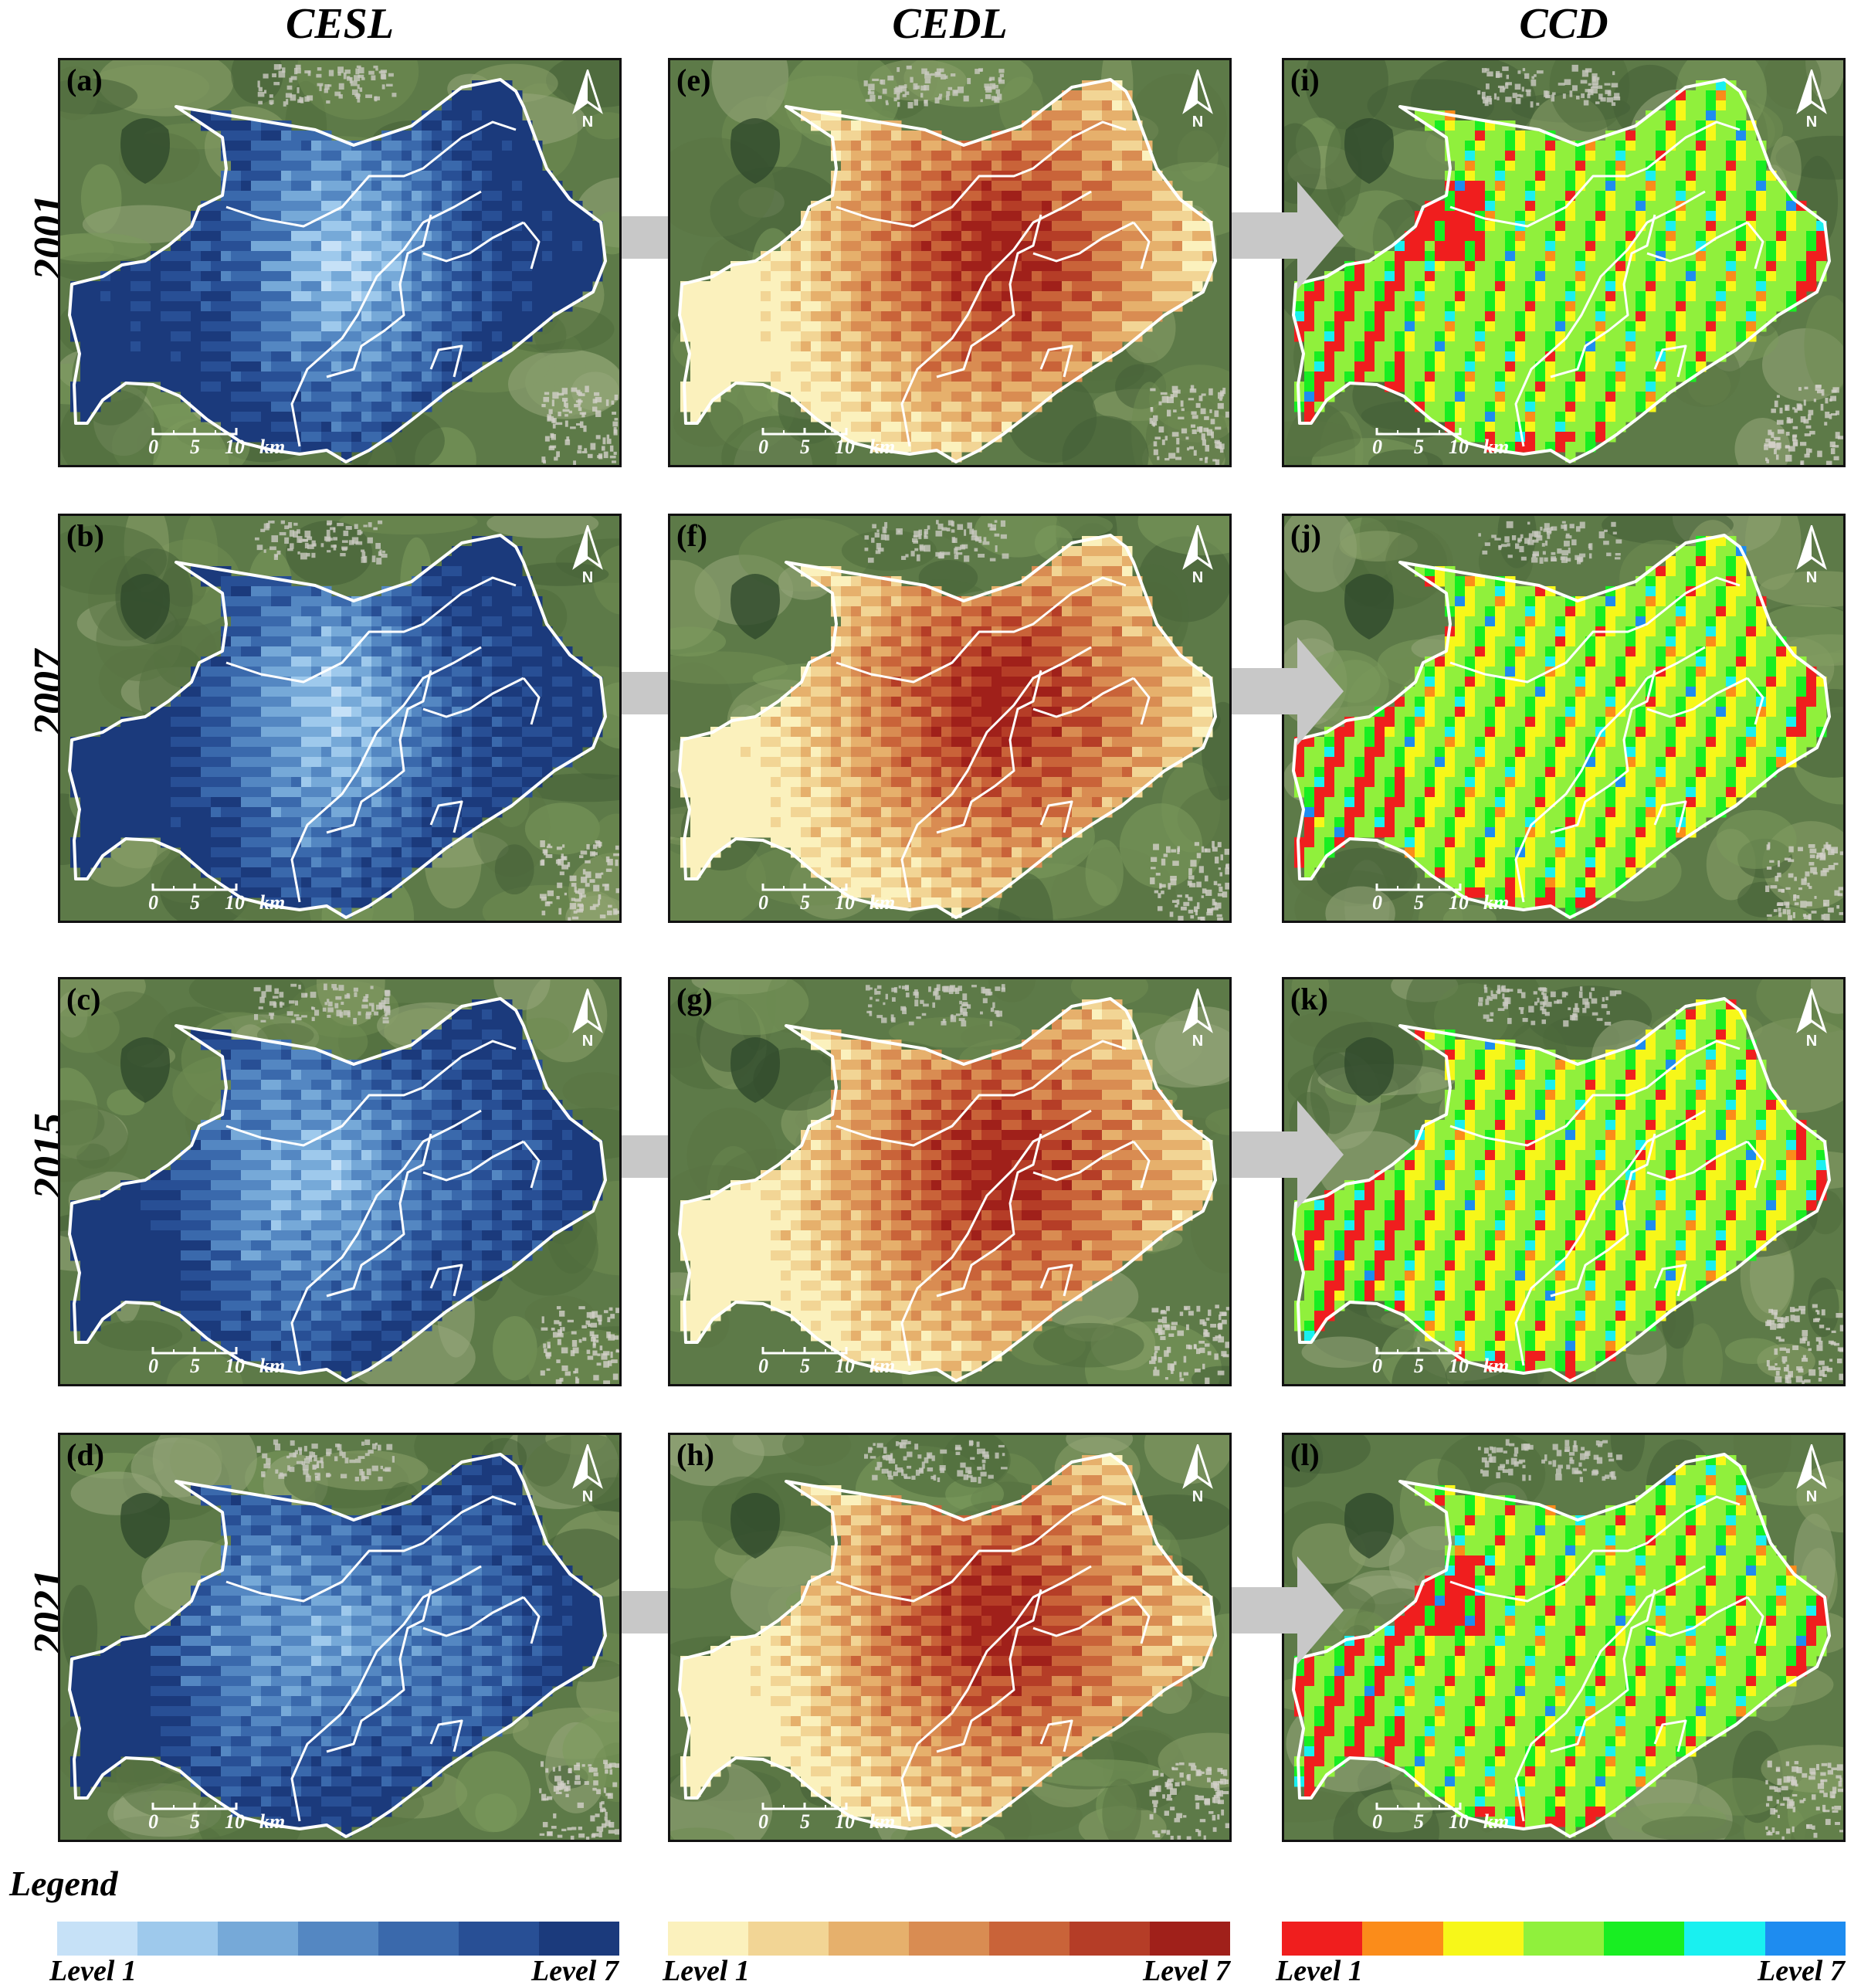  What do you see at coordinates (93, 1971) in the screenshot?
I see `legend-cesl-low: Level 1` at bounding box center [93, 1971].